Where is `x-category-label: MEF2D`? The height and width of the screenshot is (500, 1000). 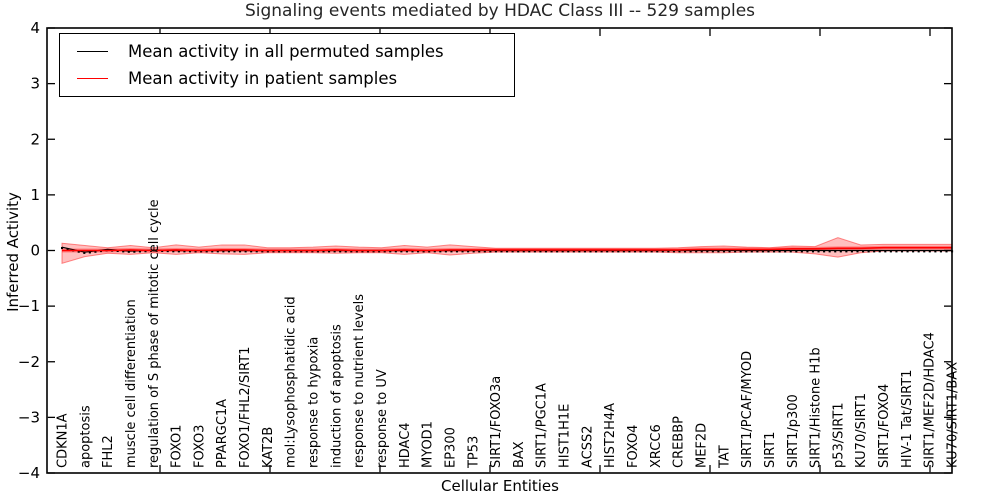 x-category-label: MEF2D is located at coordinates (701, 445).